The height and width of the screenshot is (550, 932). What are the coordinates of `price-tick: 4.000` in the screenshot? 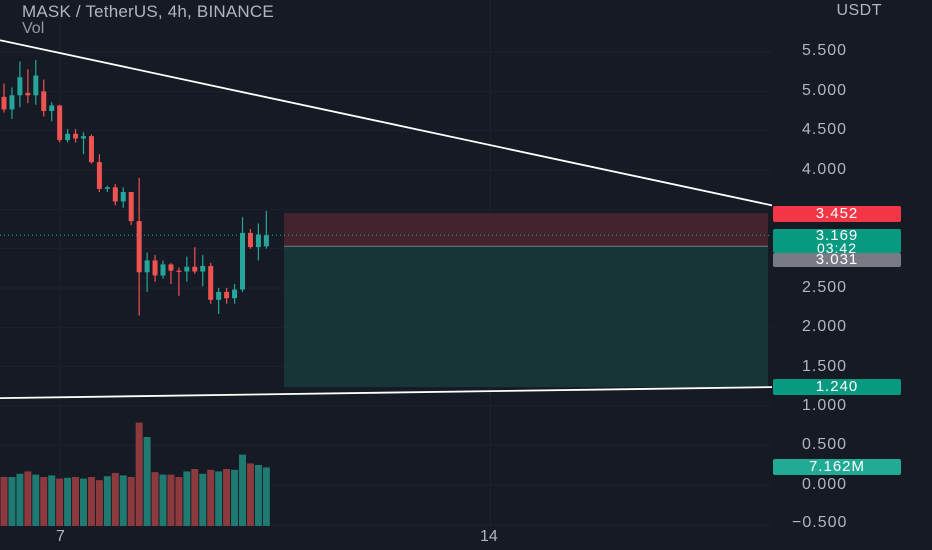 It's located at (825, 169).